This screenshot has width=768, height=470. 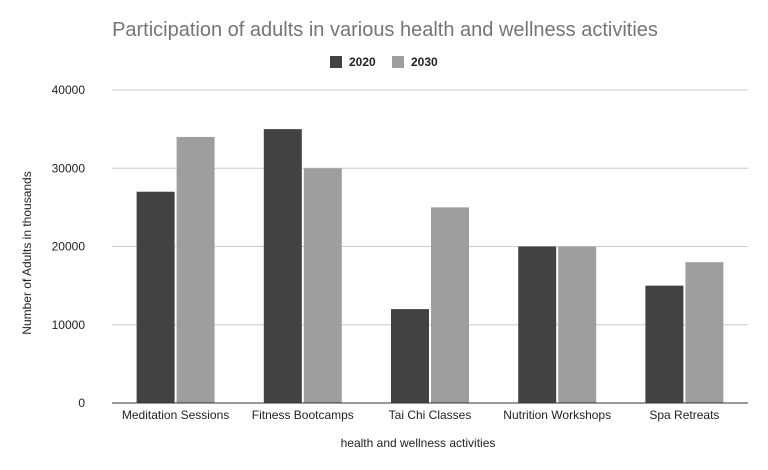 What do you see at coordinates (27, 252) in the screenshot?
I see `y-axis-title: Number of Adults in thousands` at bounding box center [27, 252].